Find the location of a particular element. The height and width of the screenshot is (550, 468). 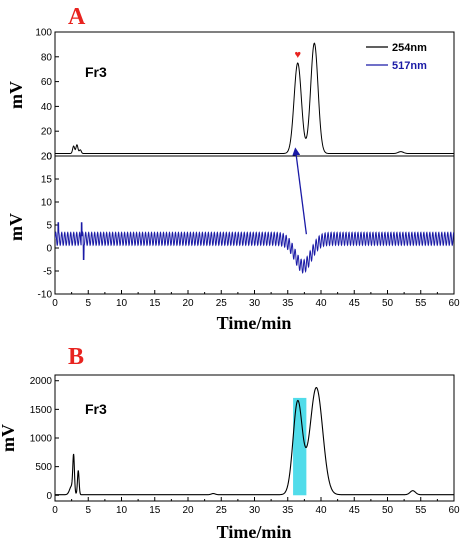

b-ytick-label: 2000 is located at coordinates (41, 381).